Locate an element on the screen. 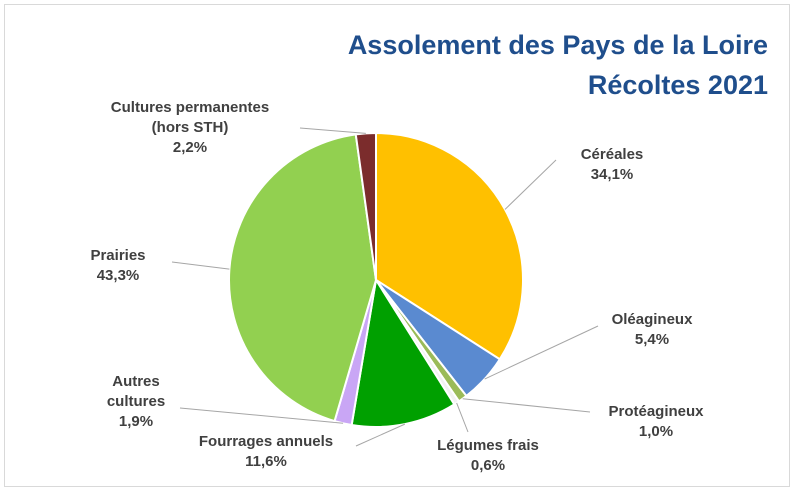 Image resolution: width=796 pixels, height=493 pixels. category-label: Prairies is located at coordinates (118, 255).